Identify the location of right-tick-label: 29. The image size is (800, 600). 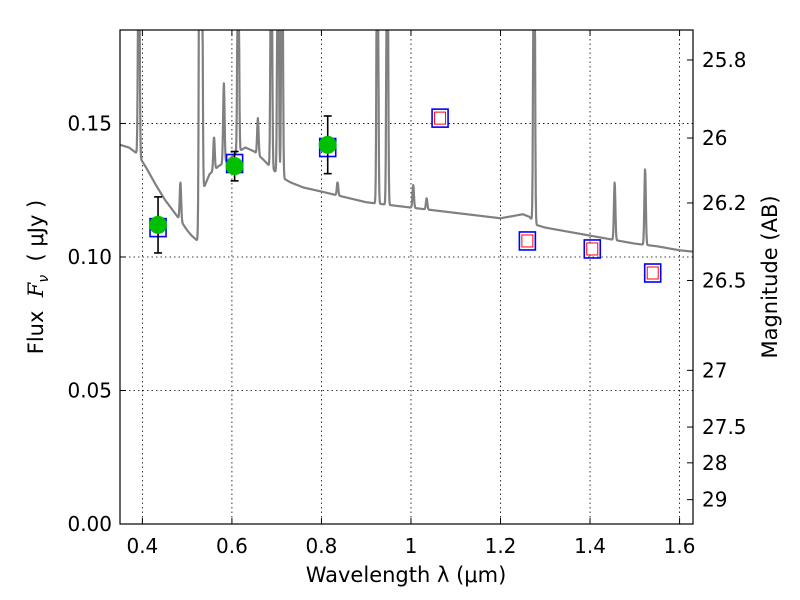
(714, 500).